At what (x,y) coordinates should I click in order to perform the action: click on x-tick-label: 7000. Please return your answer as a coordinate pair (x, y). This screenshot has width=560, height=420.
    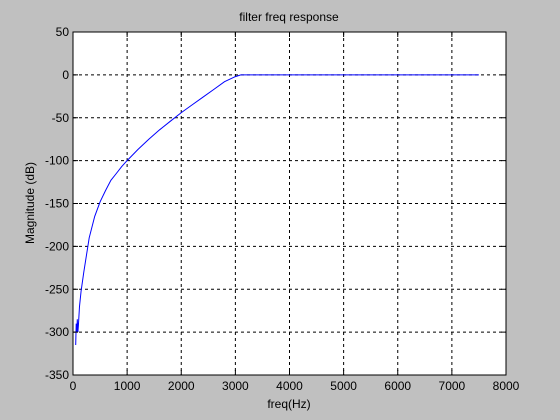
    Looking at the image, I should click on (452, 386).